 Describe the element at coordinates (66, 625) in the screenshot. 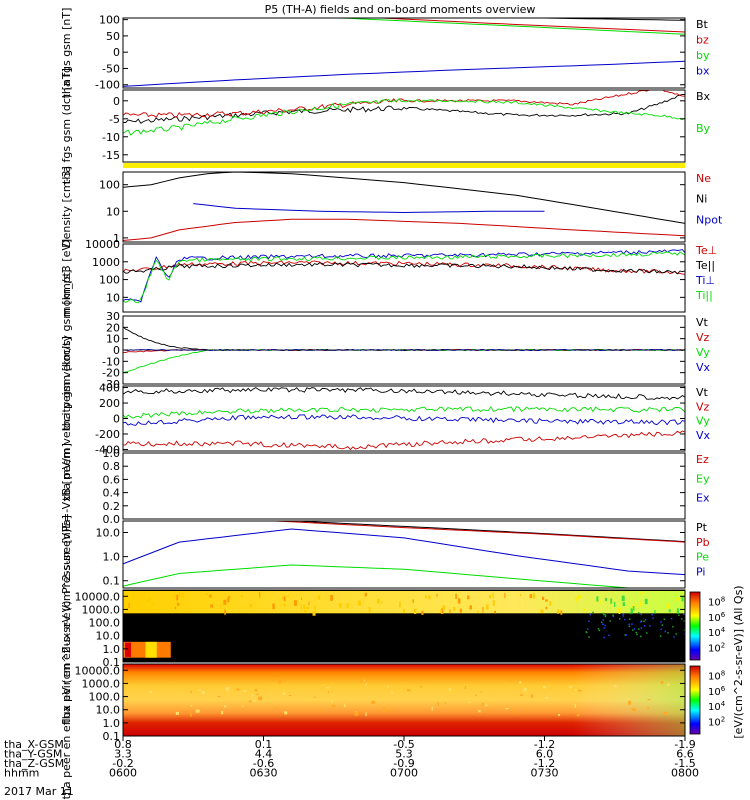

I see `y-axis-label: tha peir en eflux eV (cm^2-s-sr-eV)` at that location.